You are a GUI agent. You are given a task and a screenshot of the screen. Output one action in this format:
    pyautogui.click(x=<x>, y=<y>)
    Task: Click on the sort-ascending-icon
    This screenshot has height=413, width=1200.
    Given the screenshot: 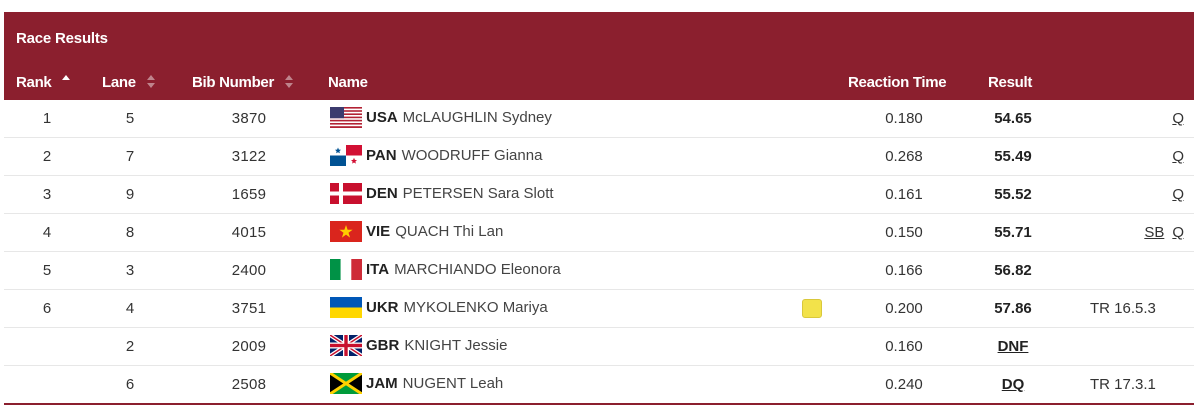 What is the action you would take?
    pyautogui.click(x=66, y=82)
    